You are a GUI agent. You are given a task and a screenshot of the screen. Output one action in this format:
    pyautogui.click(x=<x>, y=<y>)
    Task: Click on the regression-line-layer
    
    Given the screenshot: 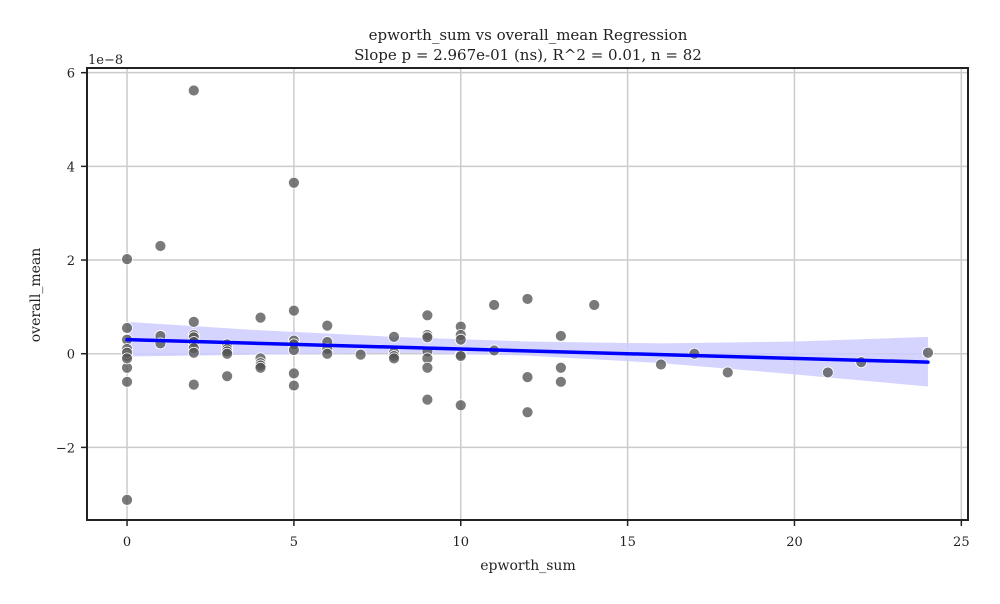 What is the action you would take?
    pyautogui.click(x=527, y=350)
    